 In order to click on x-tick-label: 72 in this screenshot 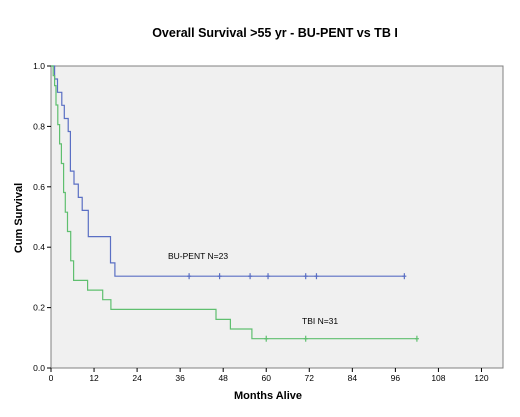, I will do `click(310, 378)`.